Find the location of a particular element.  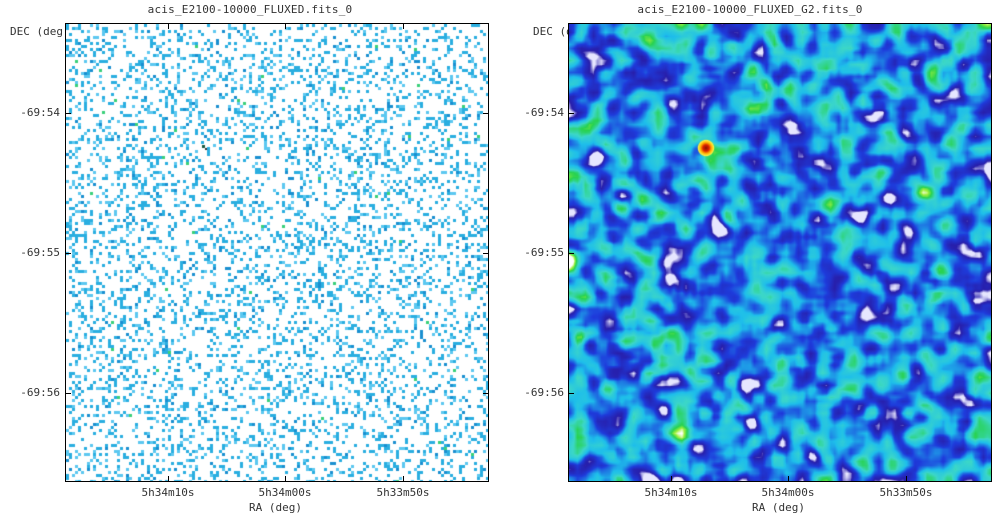

panel-title: acis_E2100-10000_FLUXED.fits_0 is located at coordinates (250, 9).